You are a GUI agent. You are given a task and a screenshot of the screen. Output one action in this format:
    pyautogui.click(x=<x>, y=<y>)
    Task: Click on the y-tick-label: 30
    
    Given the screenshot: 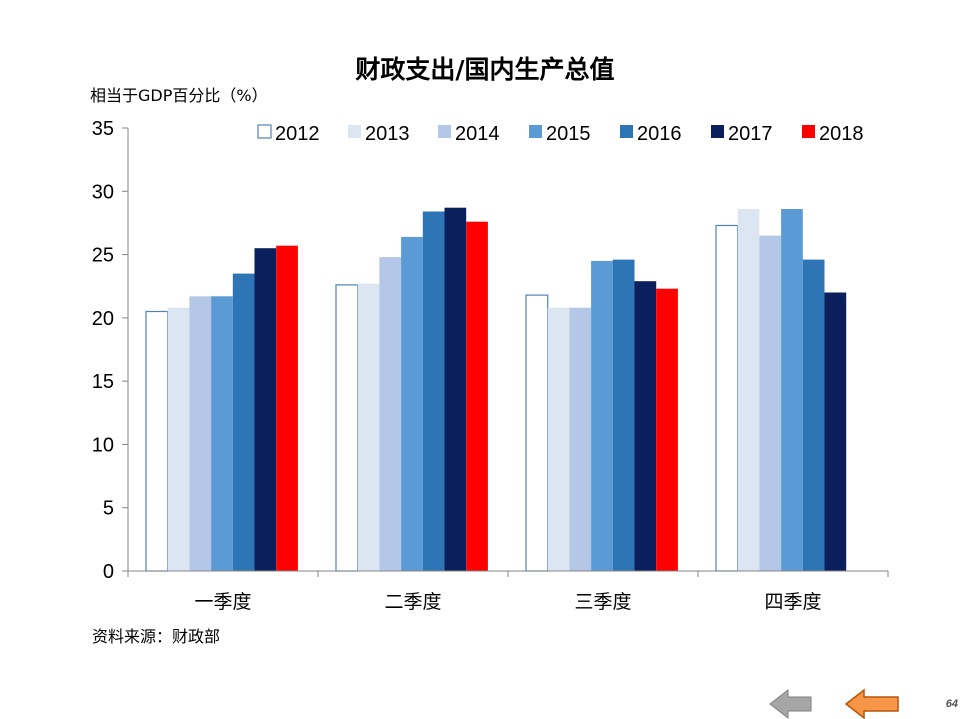 What is the action you would take?
    pyautogui.click(x=103, y=192)
    